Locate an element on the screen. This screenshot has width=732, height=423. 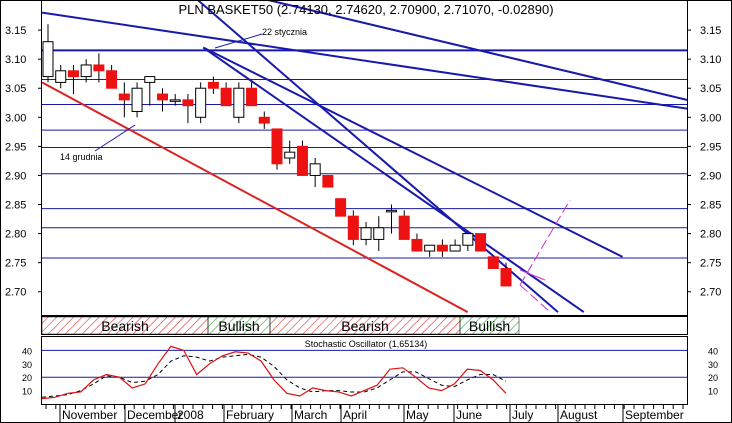
month-label: November is located at coordinates (89, 415).